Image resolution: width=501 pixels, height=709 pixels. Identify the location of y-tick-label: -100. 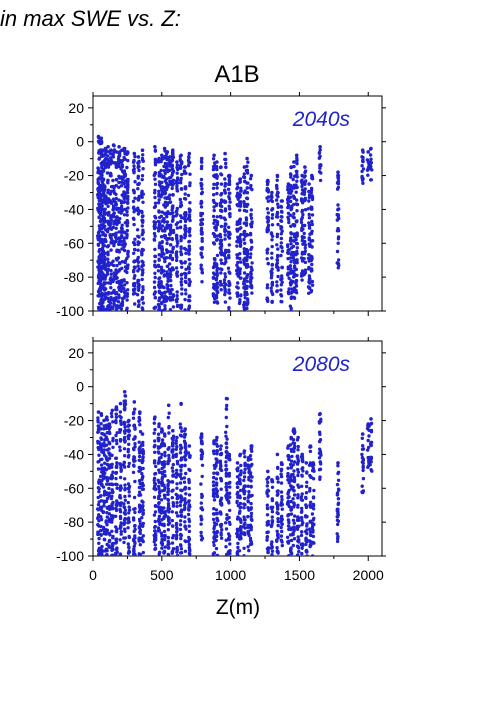
(70, 556).